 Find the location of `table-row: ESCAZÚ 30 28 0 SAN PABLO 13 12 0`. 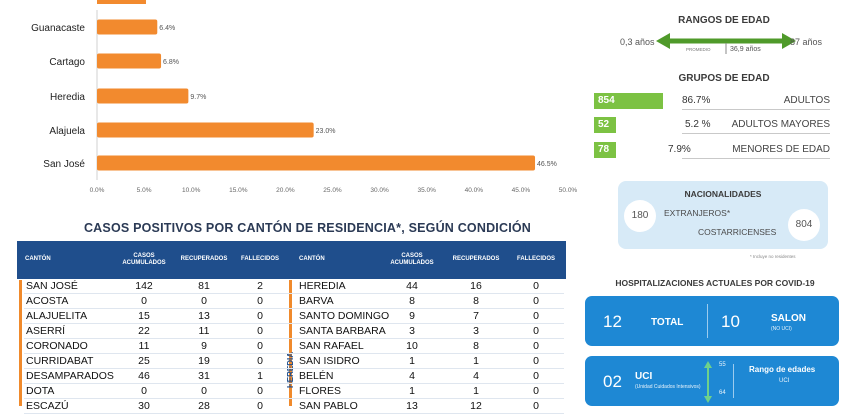

table-row: ESCAZÚ 30 28 0 SAN PABLO 13 12 0 is located at coordinates (285, 406).